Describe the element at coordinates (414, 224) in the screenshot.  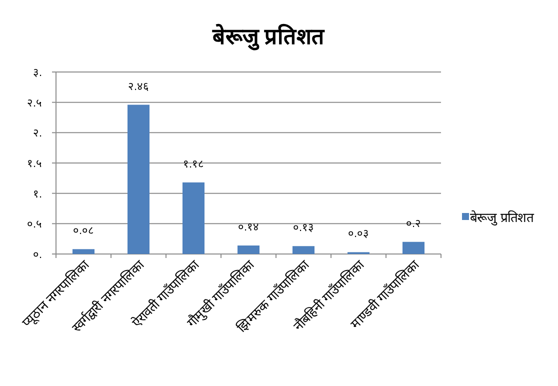
I see `data-label: ०.२` at that location.